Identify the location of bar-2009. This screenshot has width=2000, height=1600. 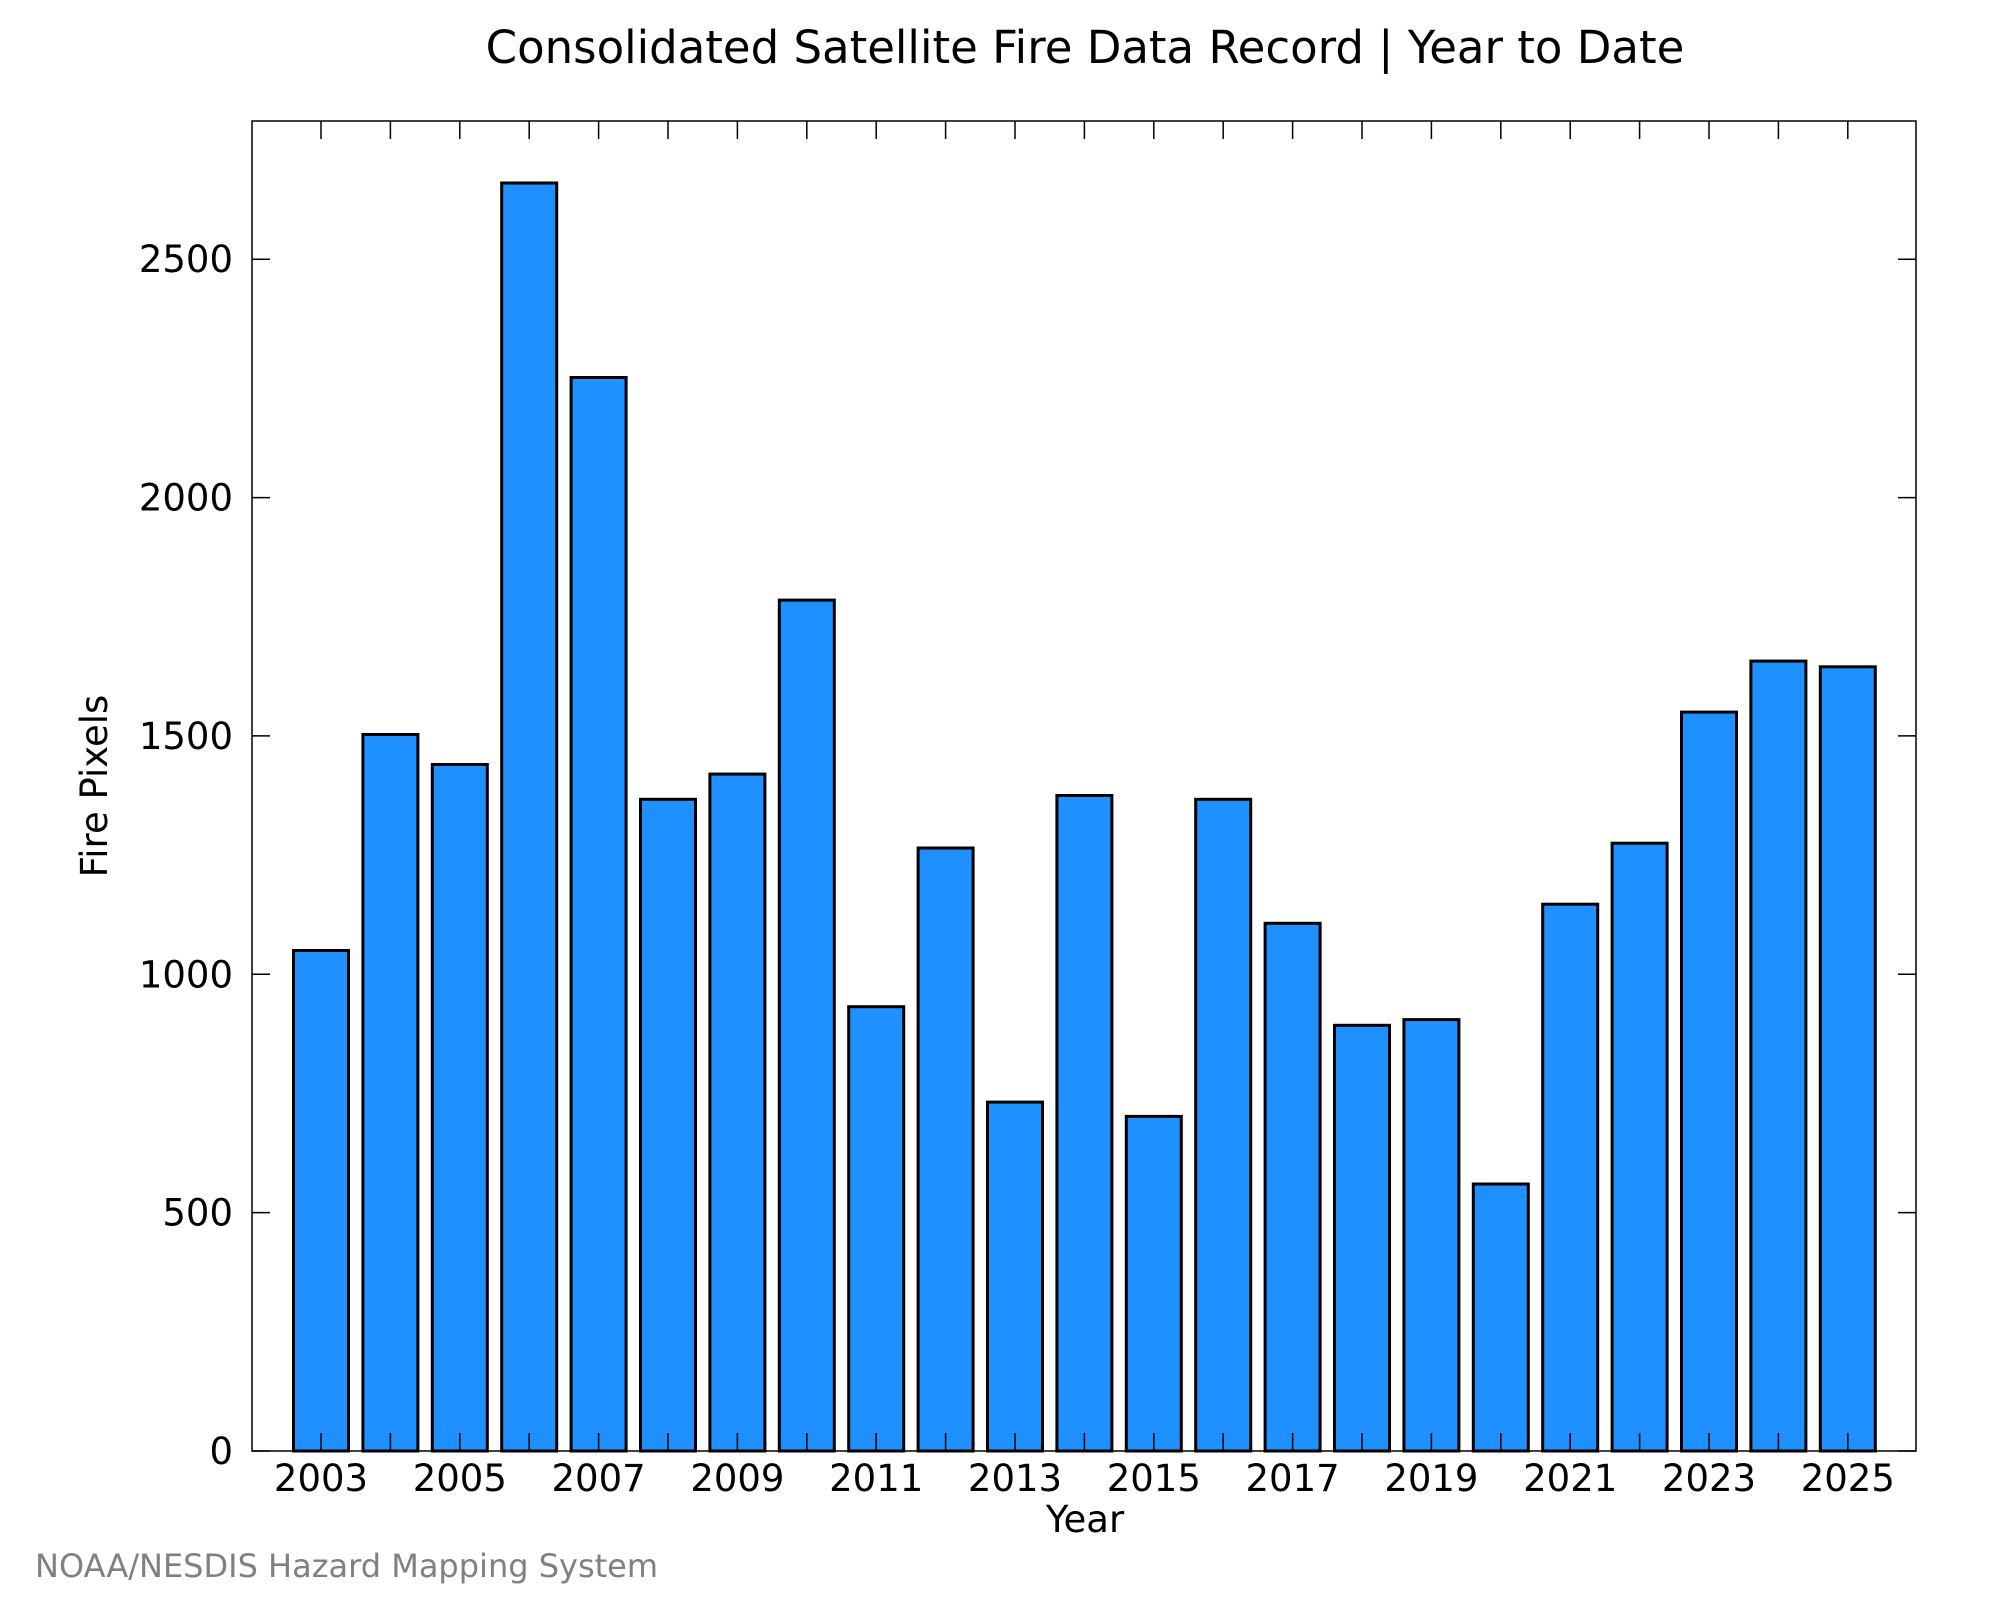
(737, 1112).